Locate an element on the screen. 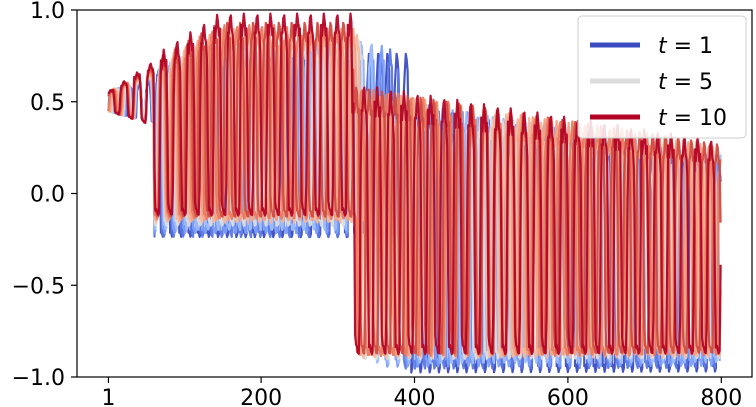 The height and width of the screenshot is (407, 756). legend-label: t = 1 is located at coordinates (685, 46).